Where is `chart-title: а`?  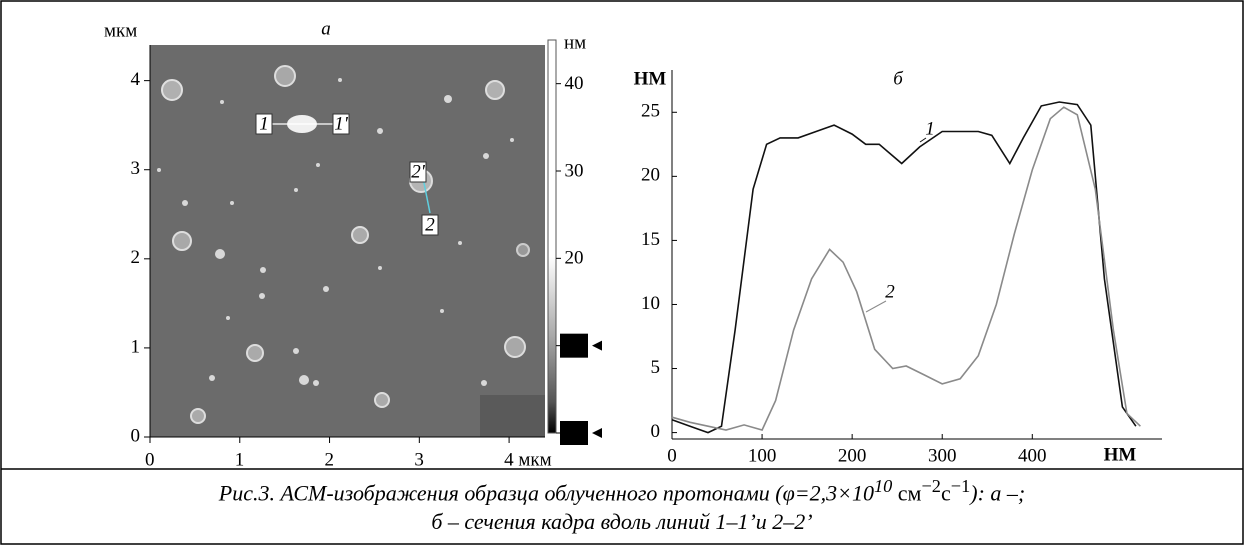
chart-title: а is located at coordinates (326, 28).